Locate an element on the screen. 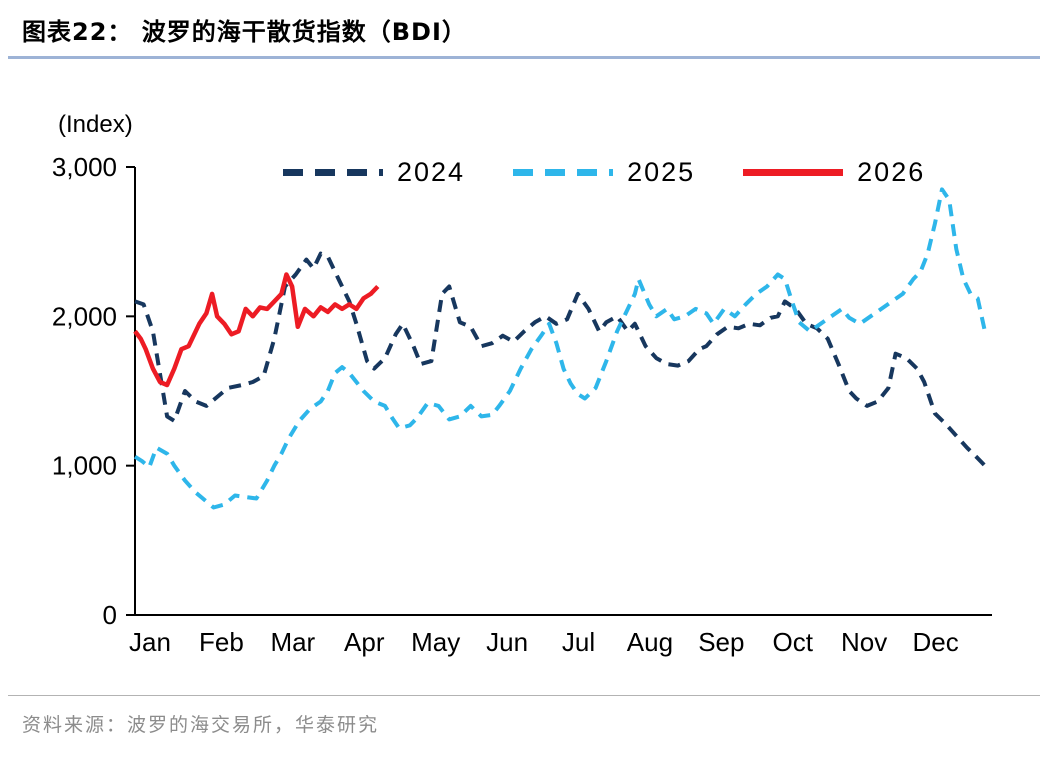 The width and height of the screenshot is (1048, 764). y-tick-label: 3,000 is located at coordinates (84, 167).